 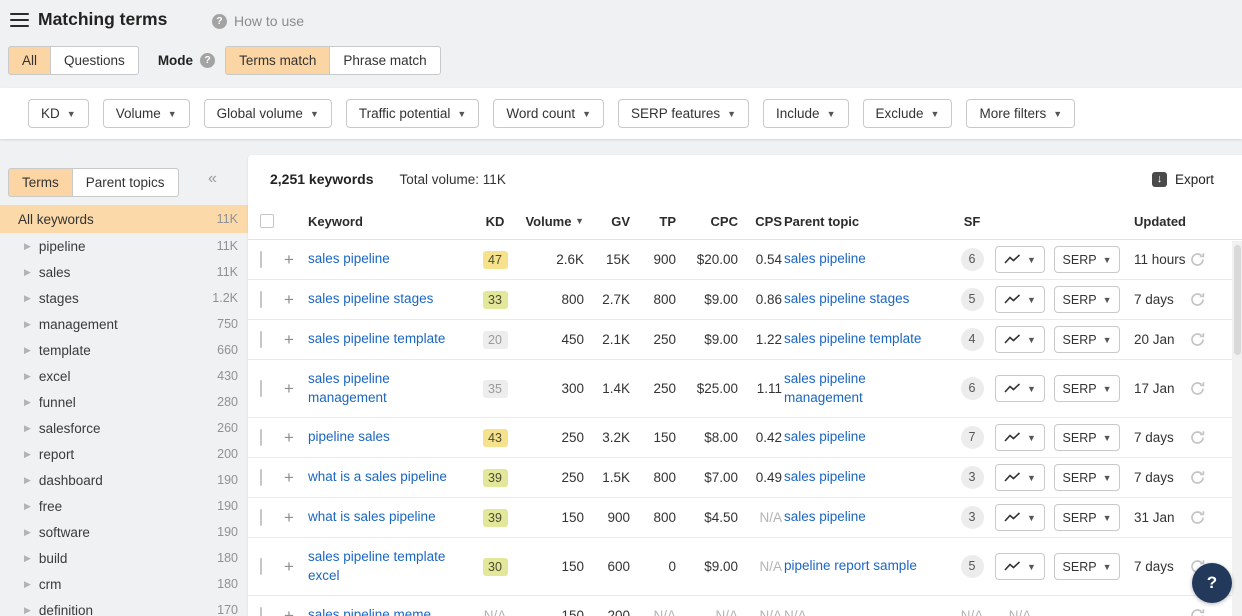 What do you see at coordinates (370, 611) in the screenshot?
I see `keyword-link: sales pipeline meme` at bounding box center [370, 611].